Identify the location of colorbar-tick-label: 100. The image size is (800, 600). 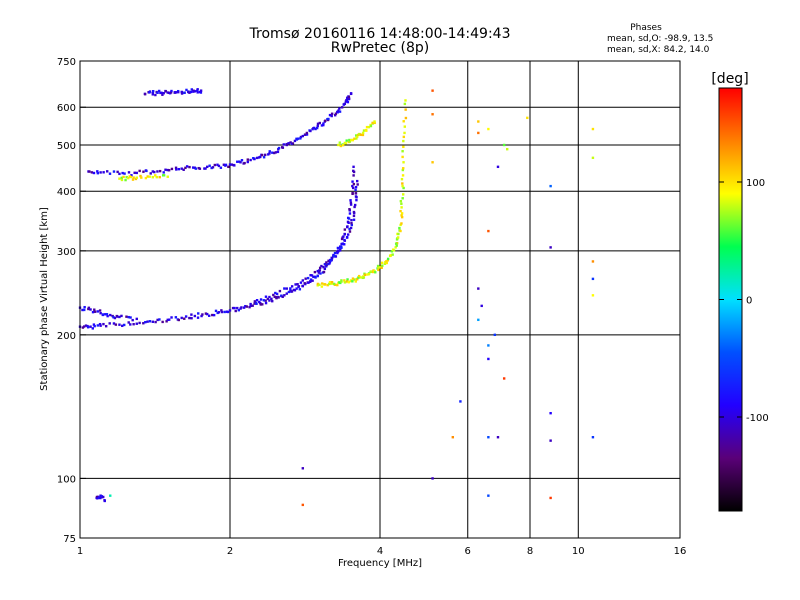
(755, 183).